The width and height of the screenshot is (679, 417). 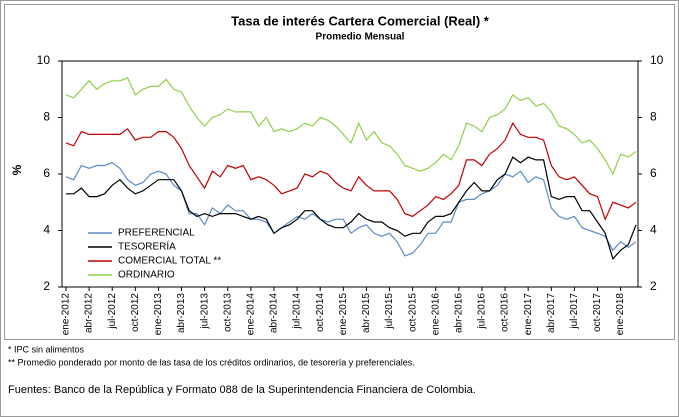 What do you see at coordinates (227, 312) in the screenshot?
I see `x-tick-label: oct-2013` at bounding box center [227, 312].